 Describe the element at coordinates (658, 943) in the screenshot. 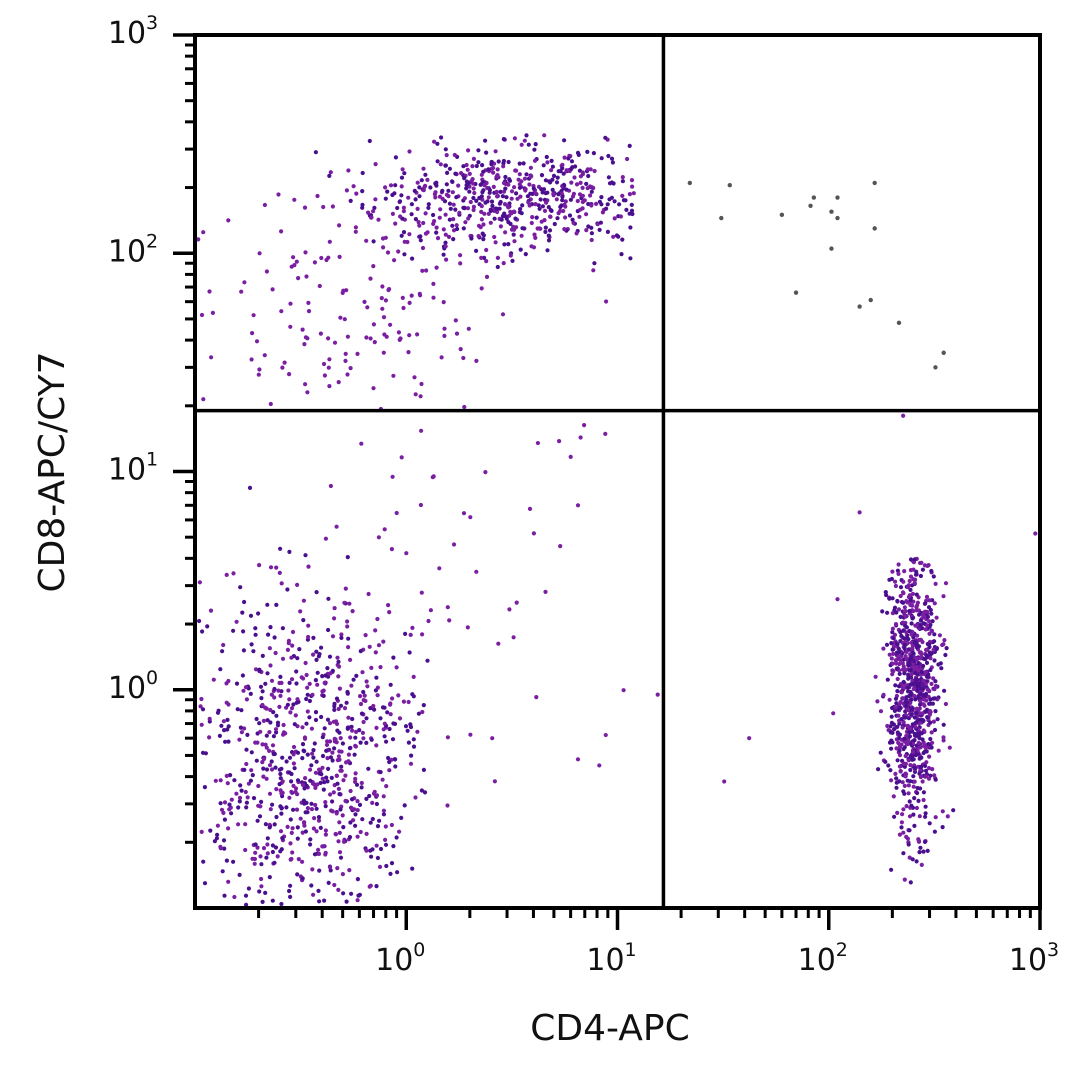

I see `x-axis-ticks: 10⁰ 10¹ 10² 10³` at that location.